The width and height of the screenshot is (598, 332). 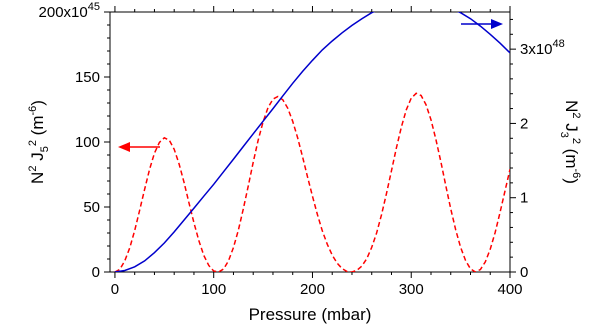 What do you see at coordinates (124, 147) in the screenshot?
I see `left-axis-indicator-arrowhead` at bounding box center [124, 147].